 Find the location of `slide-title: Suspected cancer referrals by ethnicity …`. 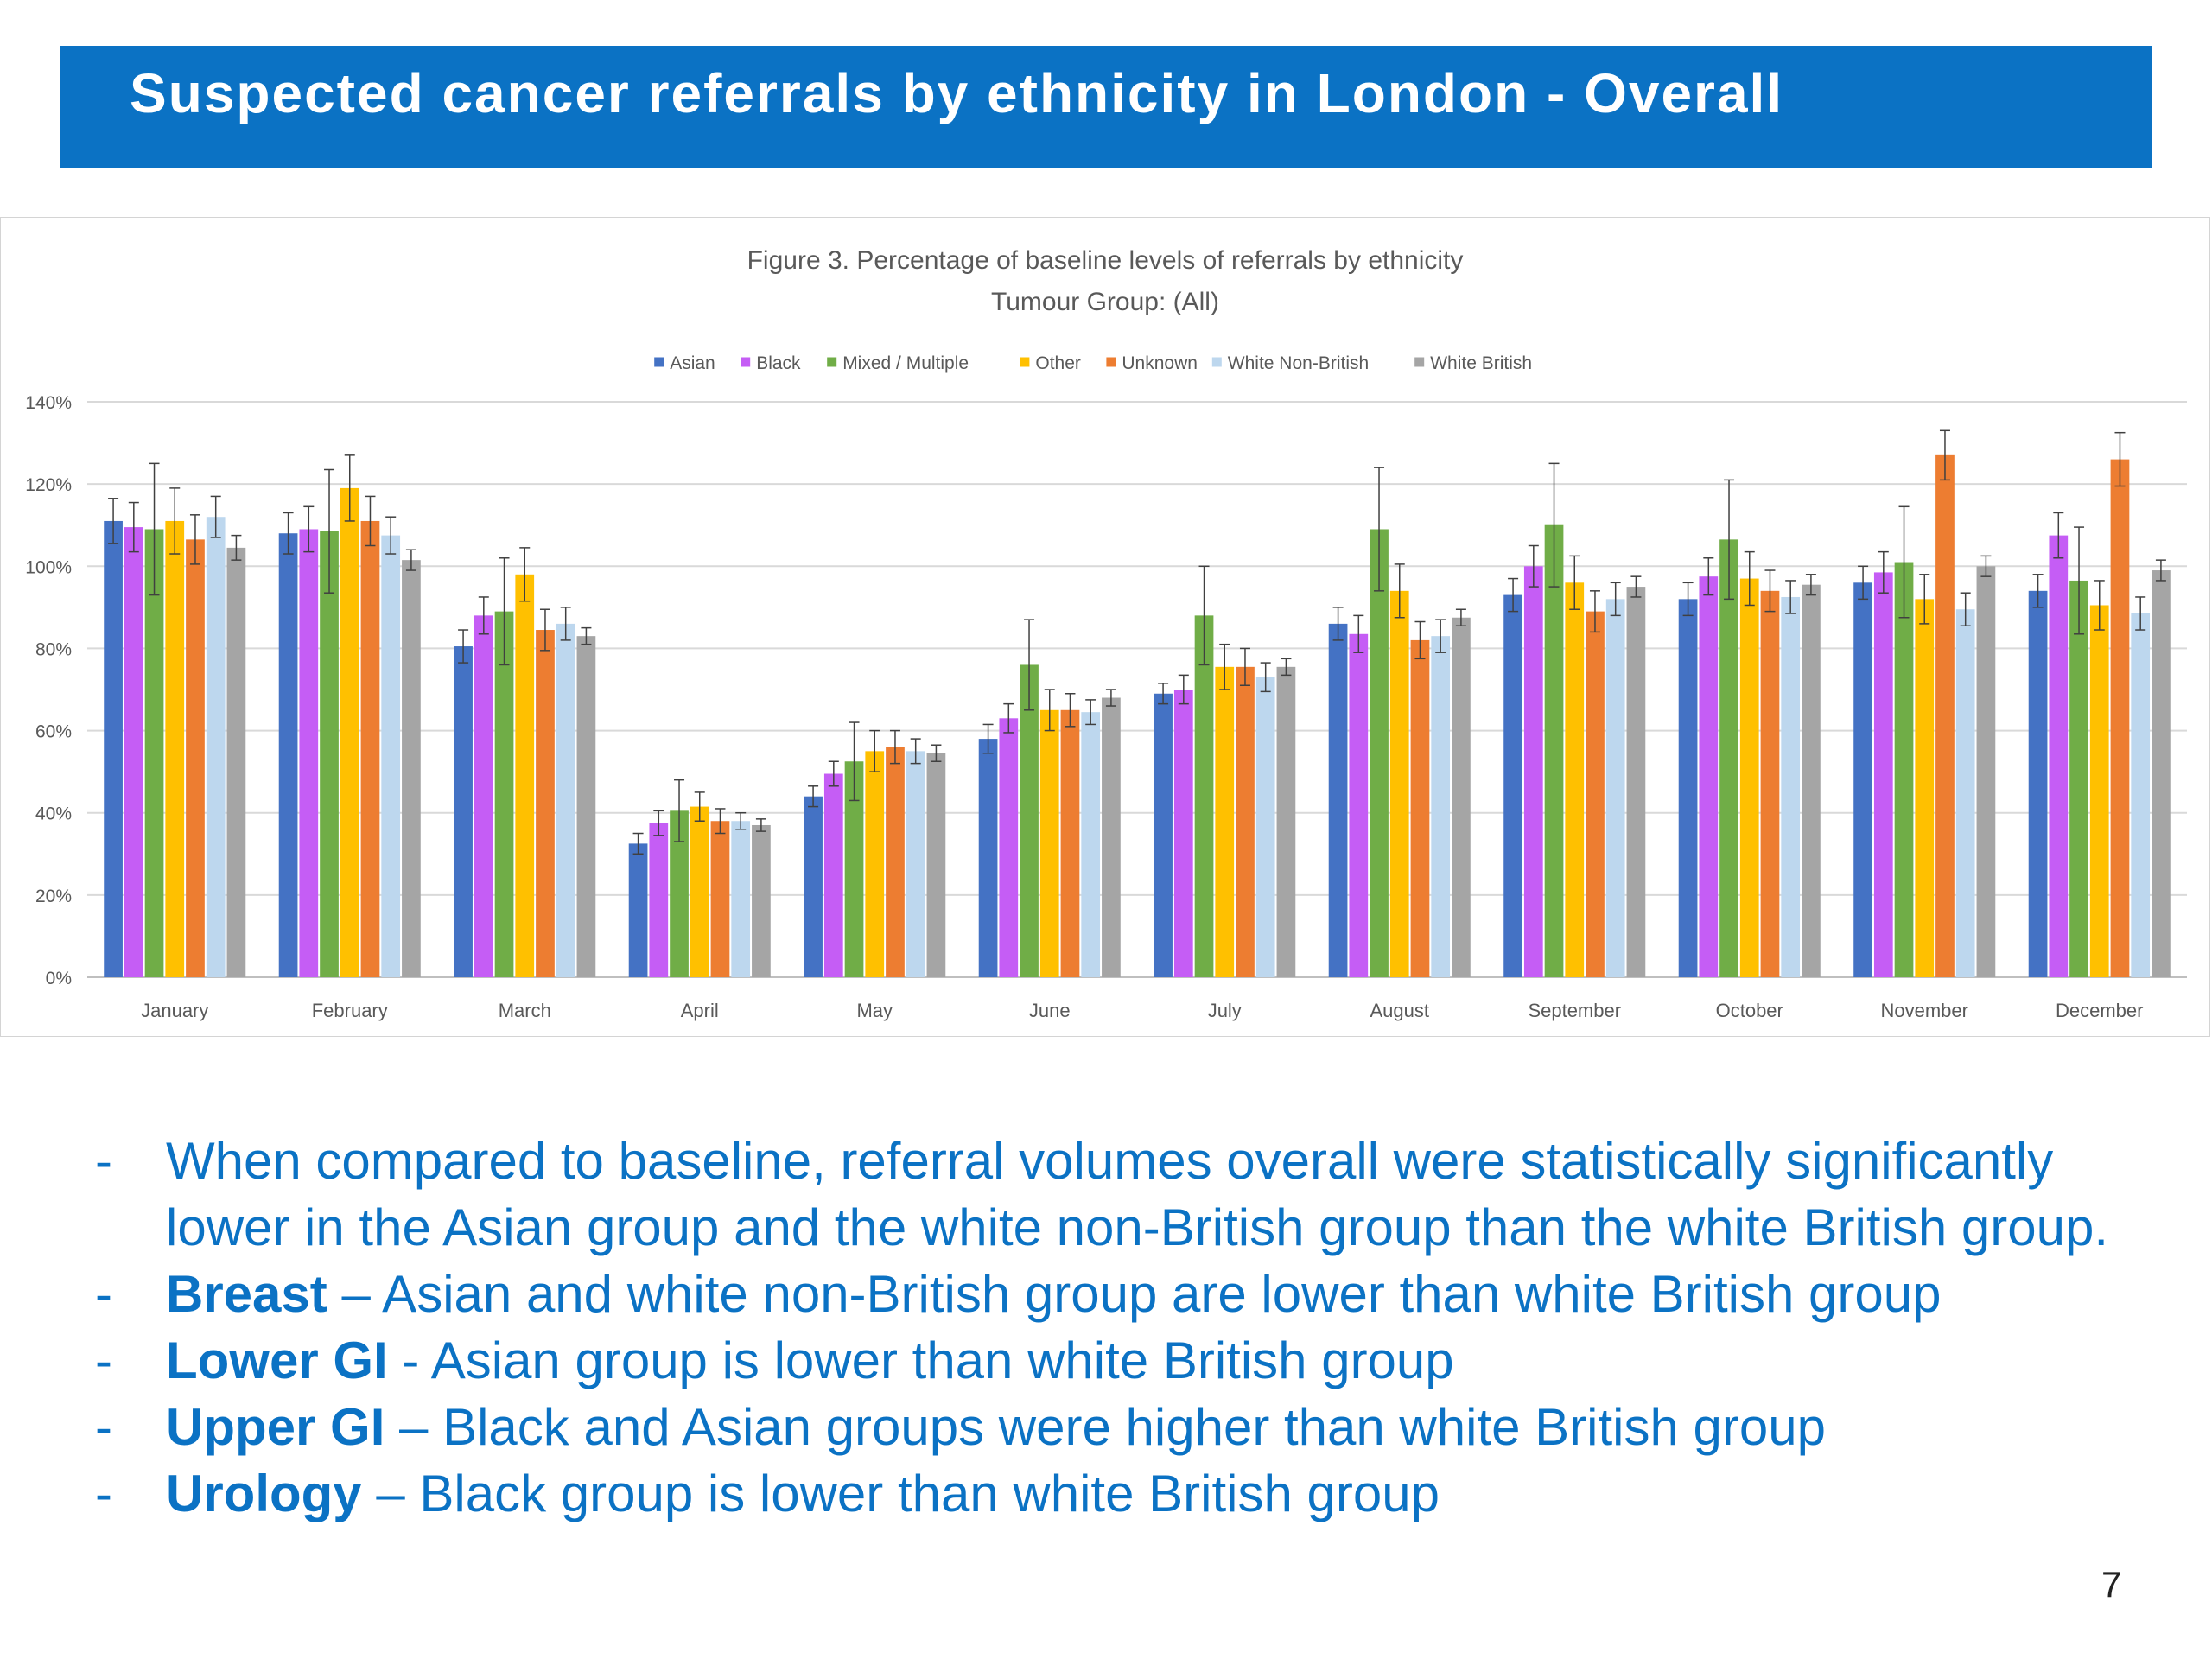

slide-title: Suspected cancer referrals by ethnicity … is located at coordinates (957, 93).